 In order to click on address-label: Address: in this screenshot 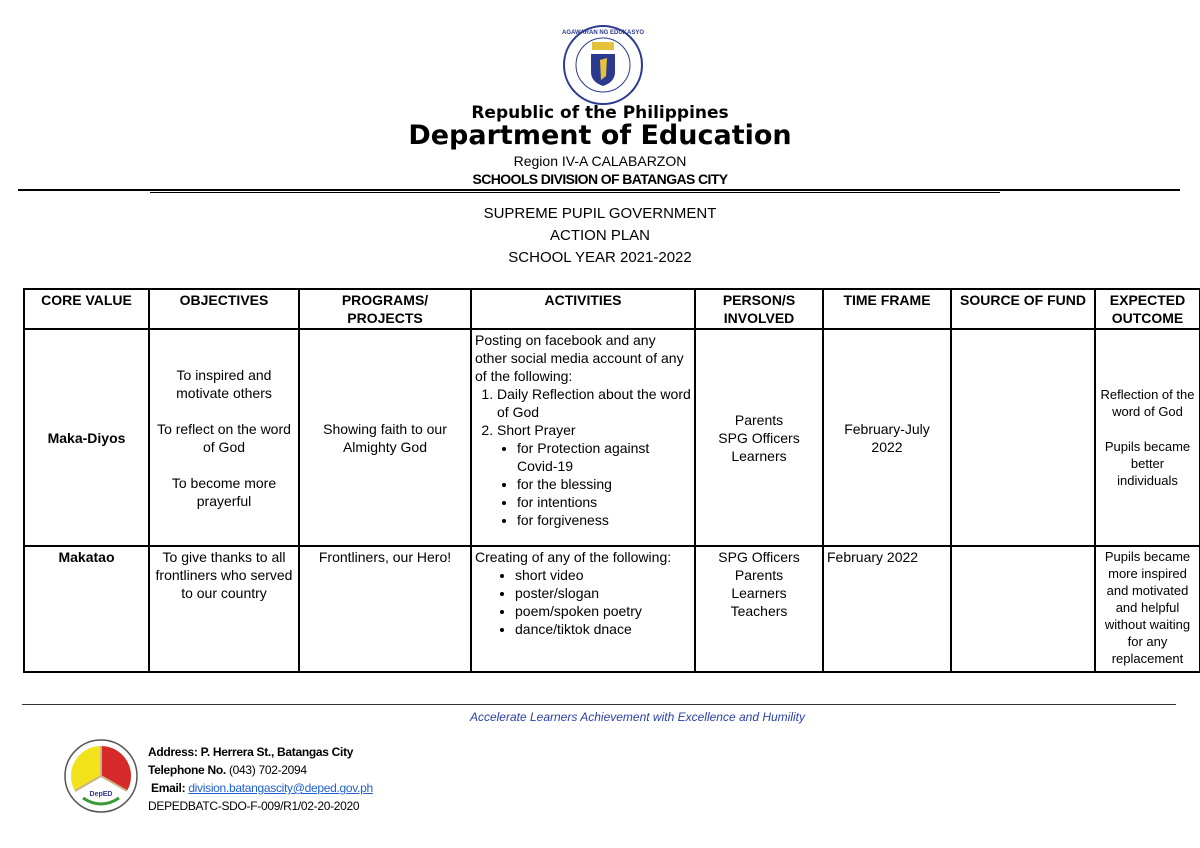, I will do `click(173, 752)`.